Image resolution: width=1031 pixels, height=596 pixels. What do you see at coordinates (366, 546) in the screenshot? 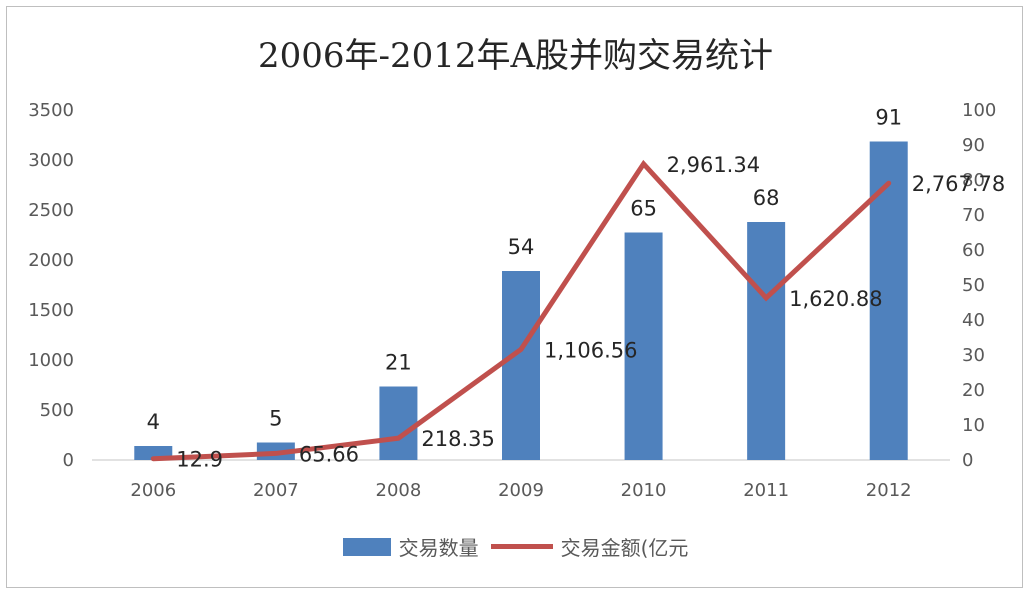
I see `legend-swatch-bar` at bounding box center [366, 546].